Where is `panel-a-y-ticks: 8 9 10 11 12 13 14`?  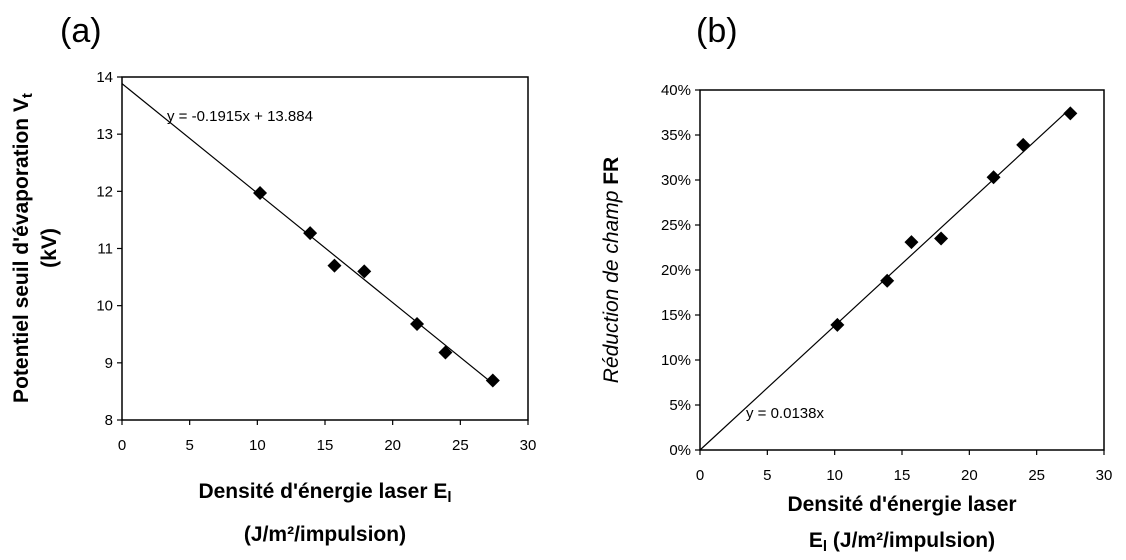 panel-a-y-ticks: 8 9 10 11 12 13 14 is located at coordinates (109, 249).